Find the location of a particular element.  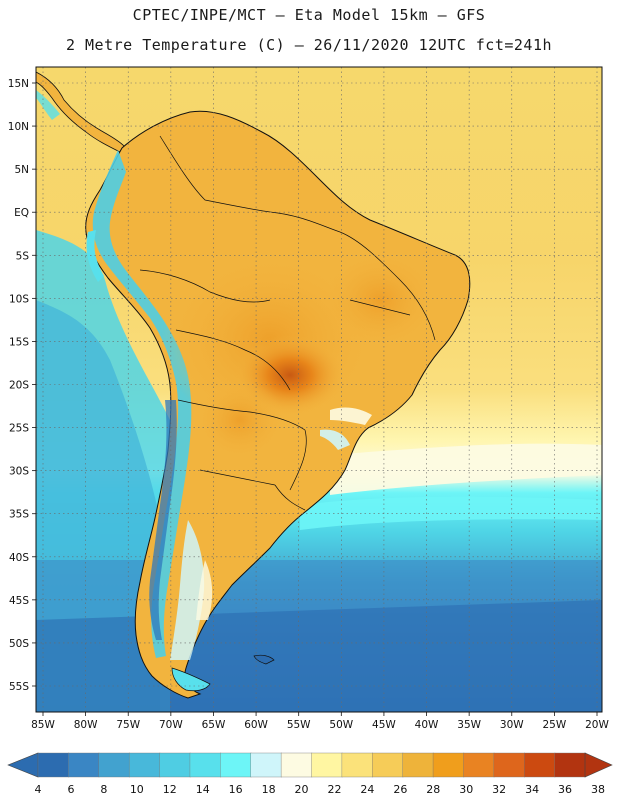

longitude-label: 50W is located at coordinates (341, 725).